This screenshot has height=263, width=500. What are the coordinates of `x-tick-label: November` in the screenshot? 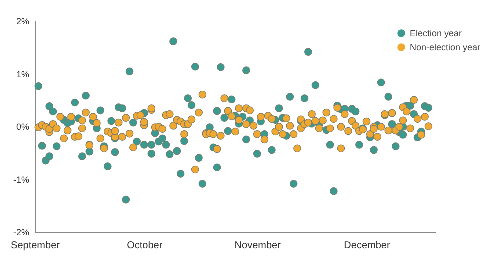 It's located at (258, 246).